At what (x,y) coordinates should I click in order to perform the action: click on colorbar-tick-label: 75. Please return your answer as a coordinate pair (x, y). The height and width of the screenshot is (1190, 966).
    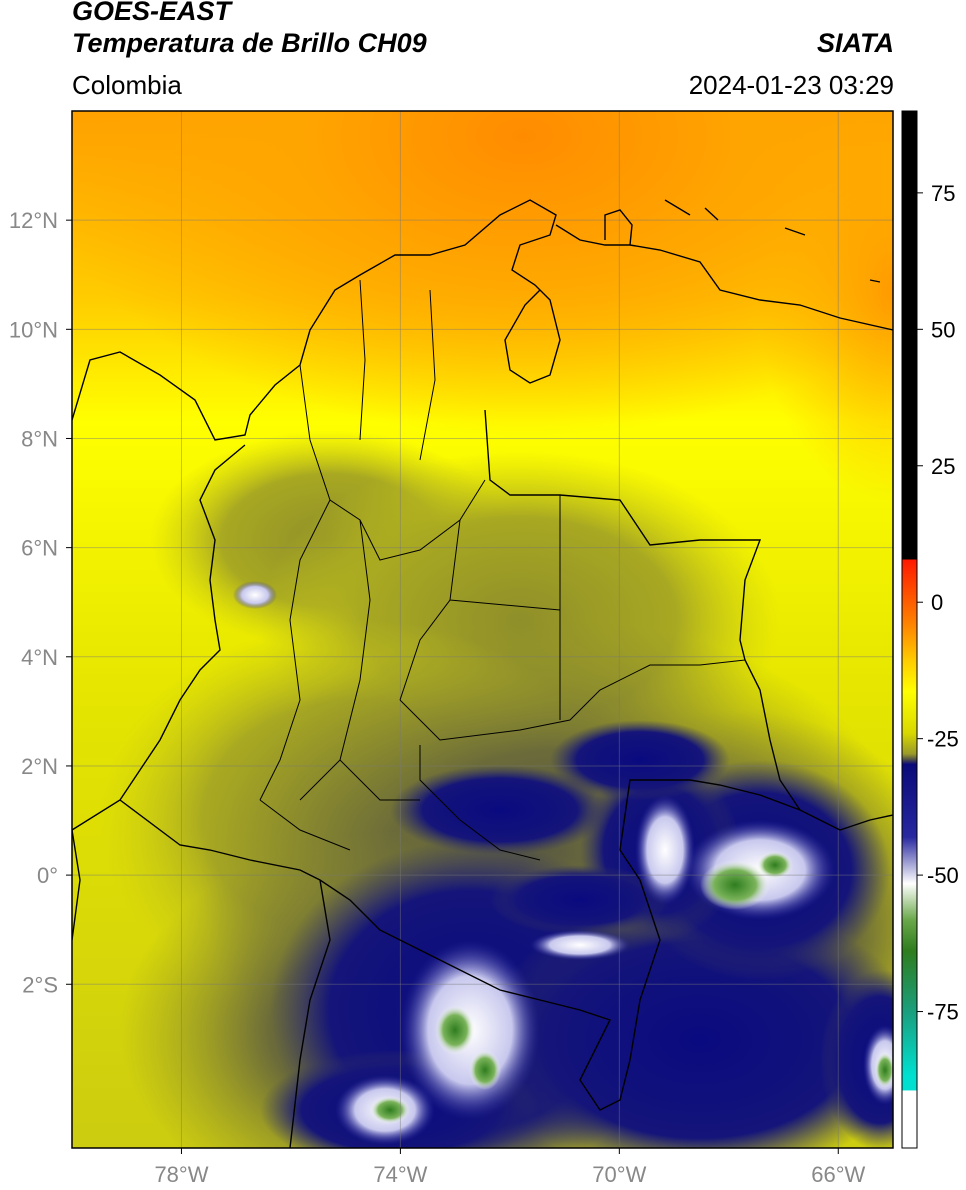
    Looking at the image, I should click on (943, 193).